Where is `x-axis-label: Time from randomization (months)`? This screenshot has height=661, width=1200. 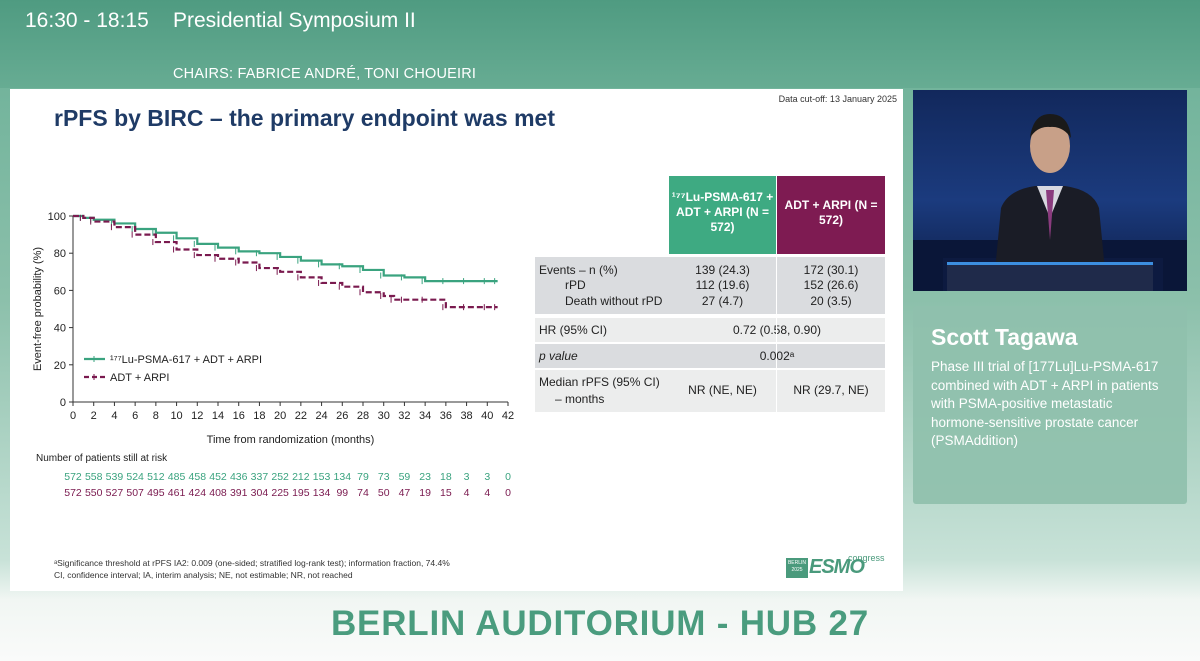
x-axis-label: Time from randomization (months) is located at coordinates (291, 440).